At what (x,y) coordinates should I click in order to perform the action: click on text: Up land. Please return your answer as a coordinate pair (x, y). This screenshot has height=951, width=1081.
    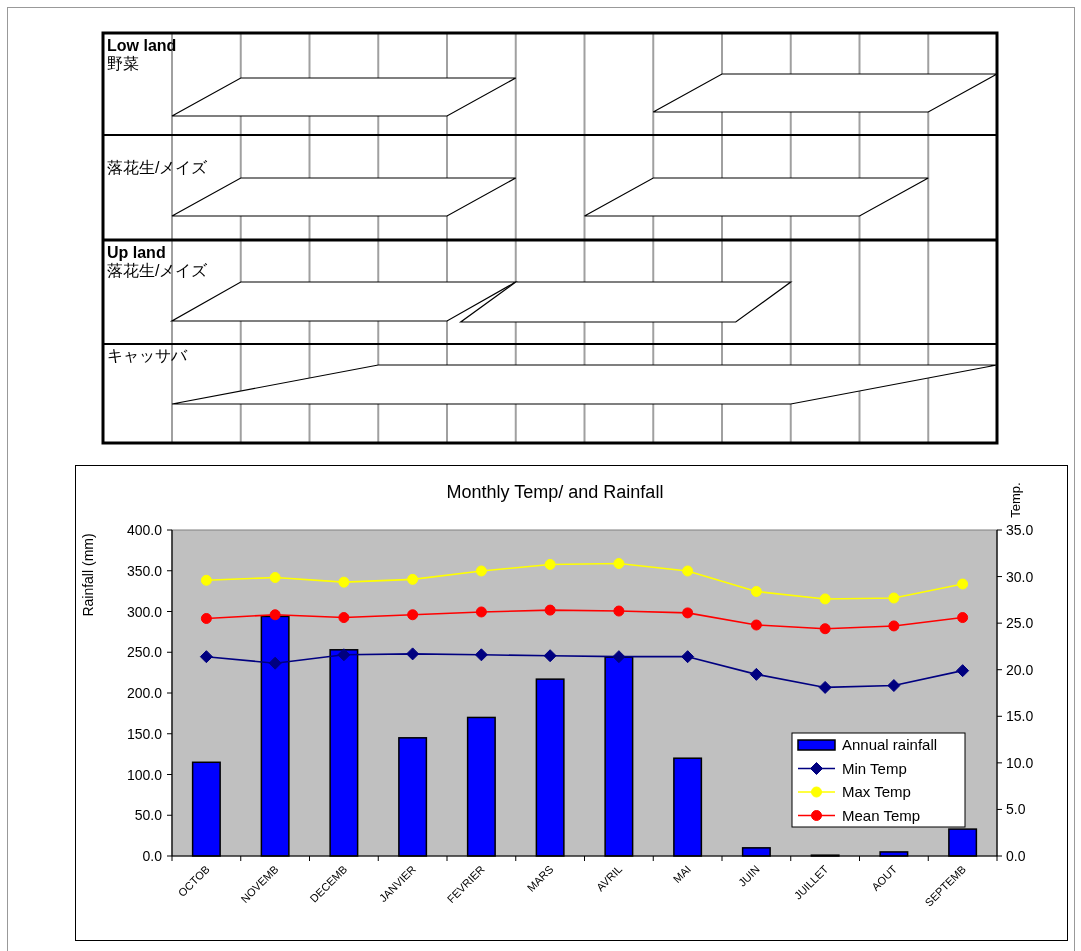
    Looking at the image, I should click on (136, 252).